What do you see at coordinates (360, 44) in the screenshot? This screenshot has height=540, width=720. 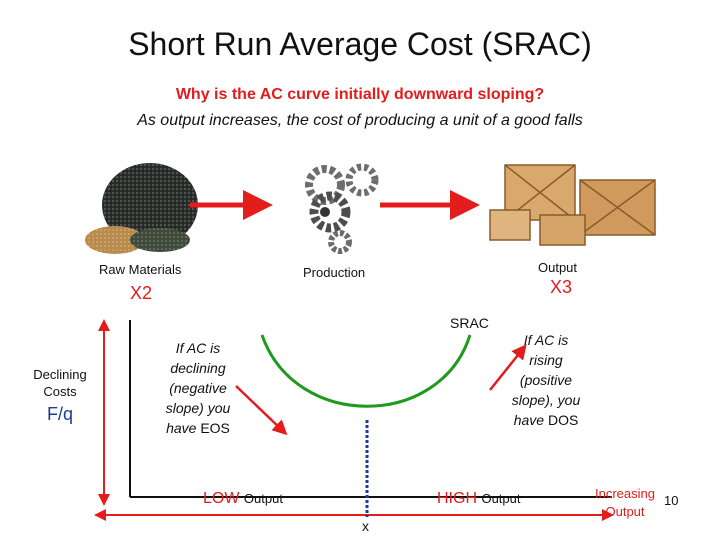 I see `title: Short Run Average Cost (SRAC)` at bounding box center [360, 44].